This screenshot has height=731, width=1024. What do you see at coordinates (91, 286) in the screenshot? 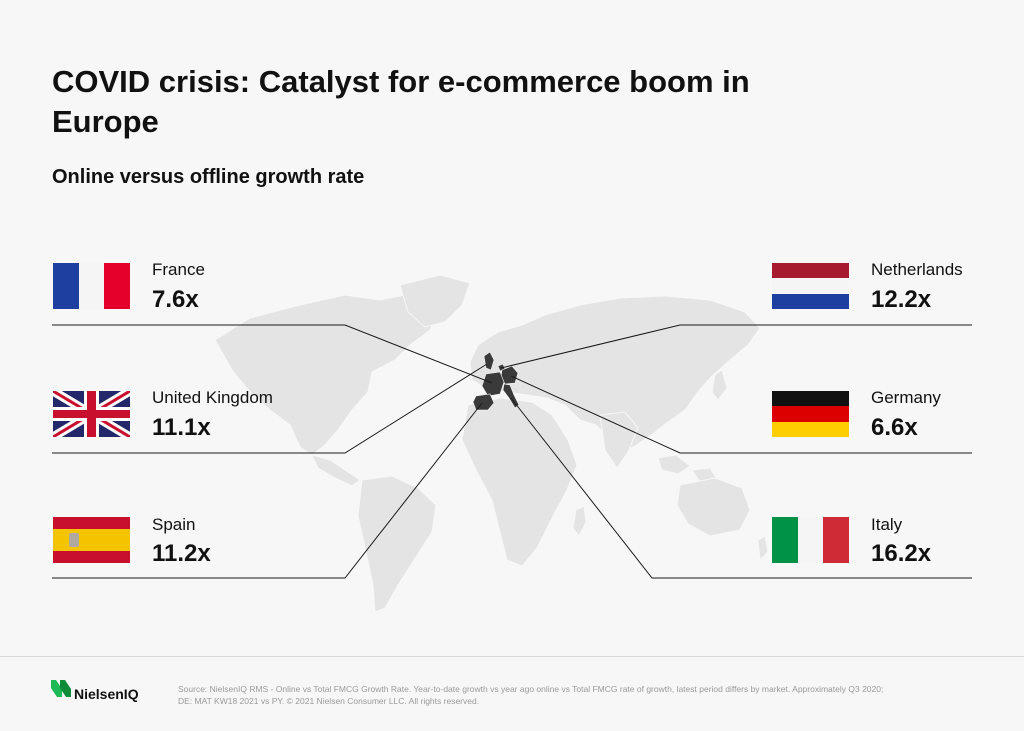
I see `france-flag-icon` at bounding box center [91, 286].